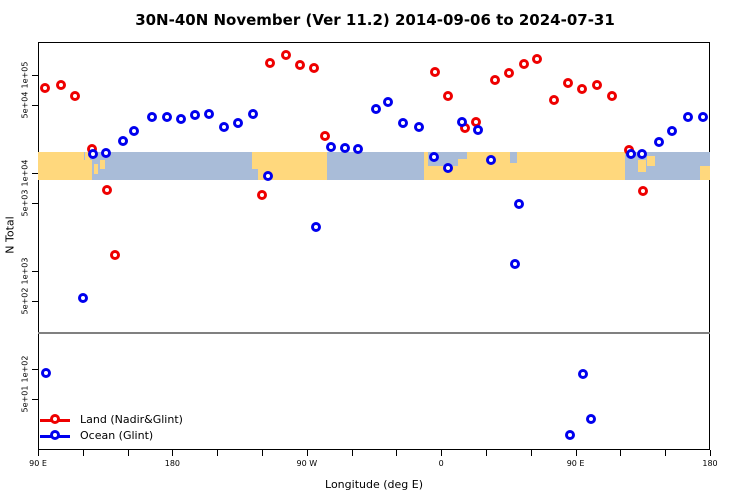 Image resolution: width=750 pixels, height=500 pixels. Describe the element at coordinates (131, 419) in the screenshot. I see `legend-label-land: Land (Nadir&Glint)` at that location.